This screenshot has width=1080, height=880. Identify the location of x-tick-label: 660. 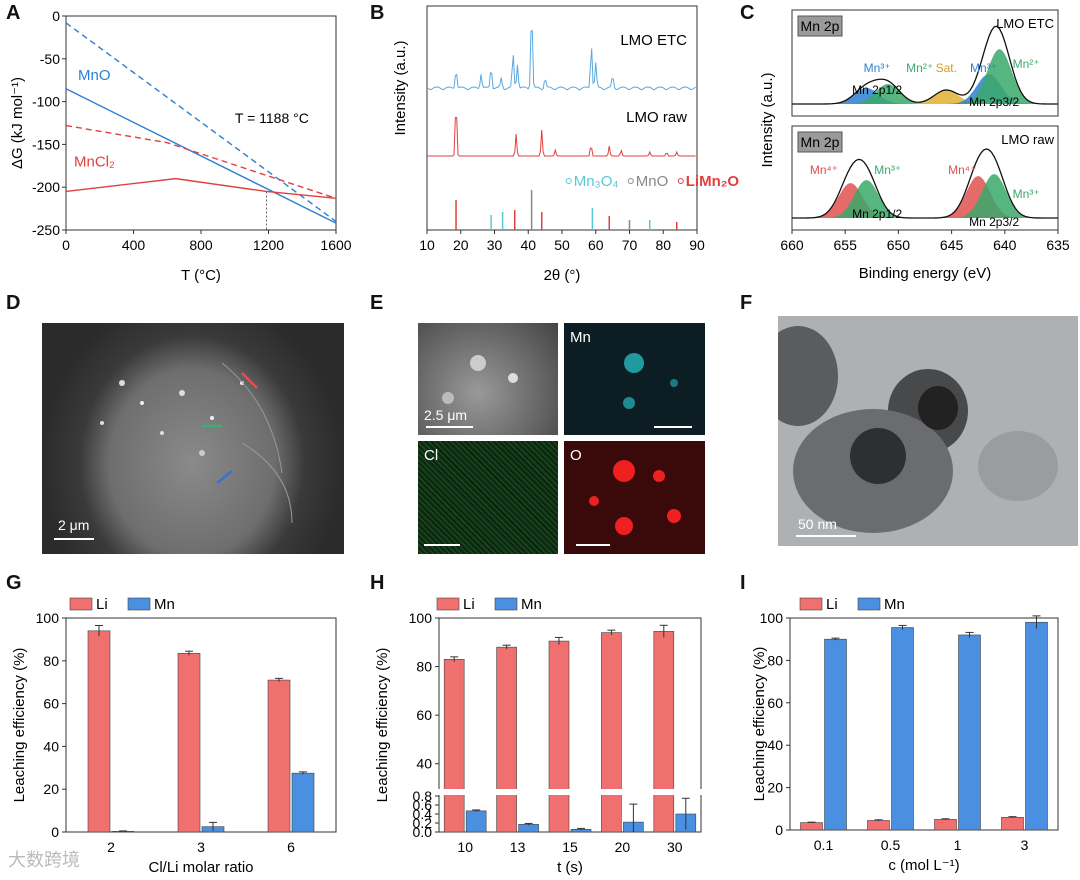
(792, 245).